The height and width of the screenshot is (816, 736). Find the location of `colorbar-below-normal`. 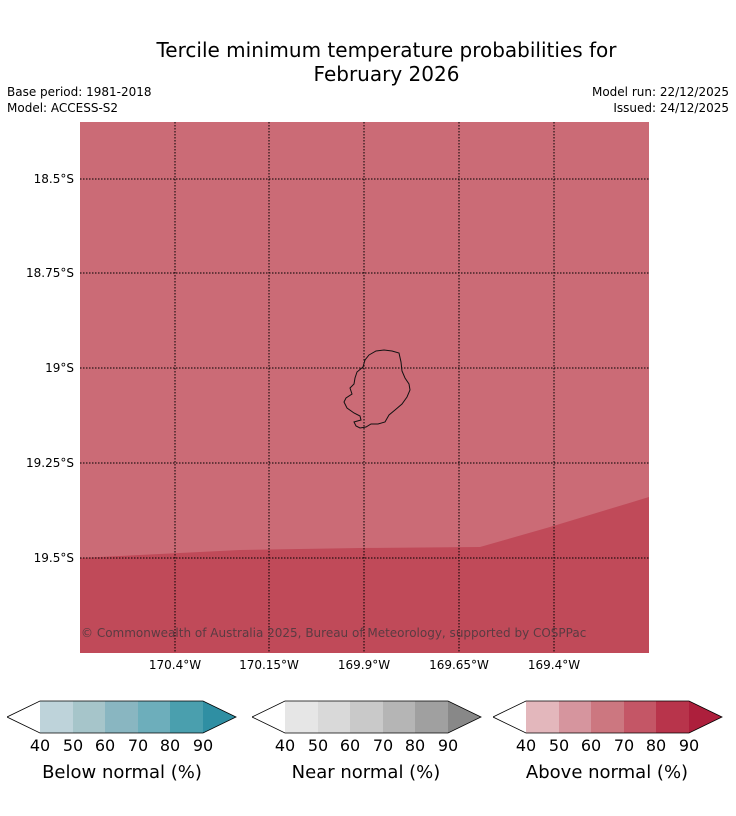

colorbar-below-normal is located at coordinates (122, 717).